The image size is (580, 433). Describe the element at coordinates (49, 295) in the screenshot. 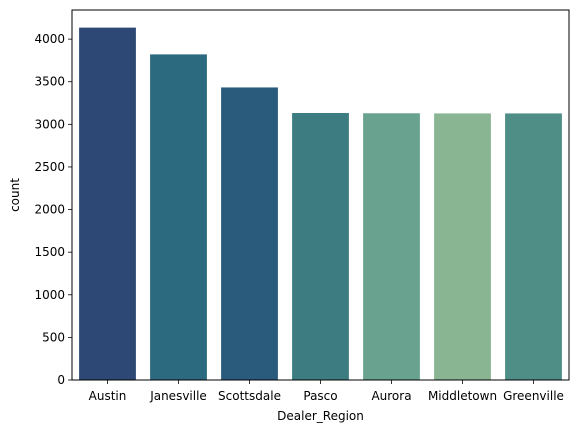

I see `y-tick-label: 1000` at that location.